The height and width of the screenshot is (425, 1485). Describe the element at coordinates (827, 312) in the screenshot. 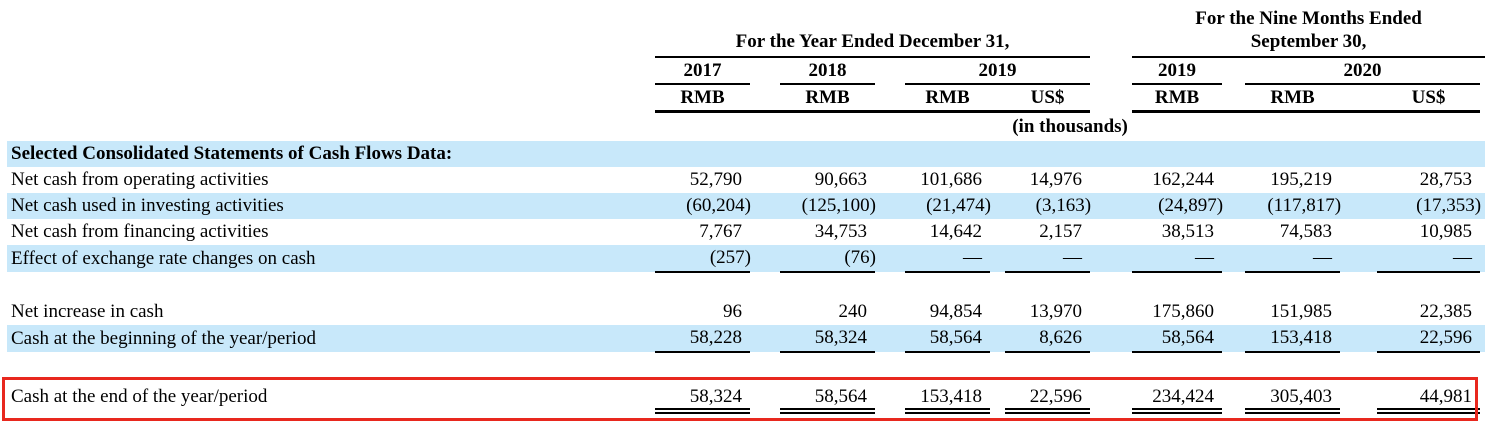

I see `value-cell: 240` at that location.